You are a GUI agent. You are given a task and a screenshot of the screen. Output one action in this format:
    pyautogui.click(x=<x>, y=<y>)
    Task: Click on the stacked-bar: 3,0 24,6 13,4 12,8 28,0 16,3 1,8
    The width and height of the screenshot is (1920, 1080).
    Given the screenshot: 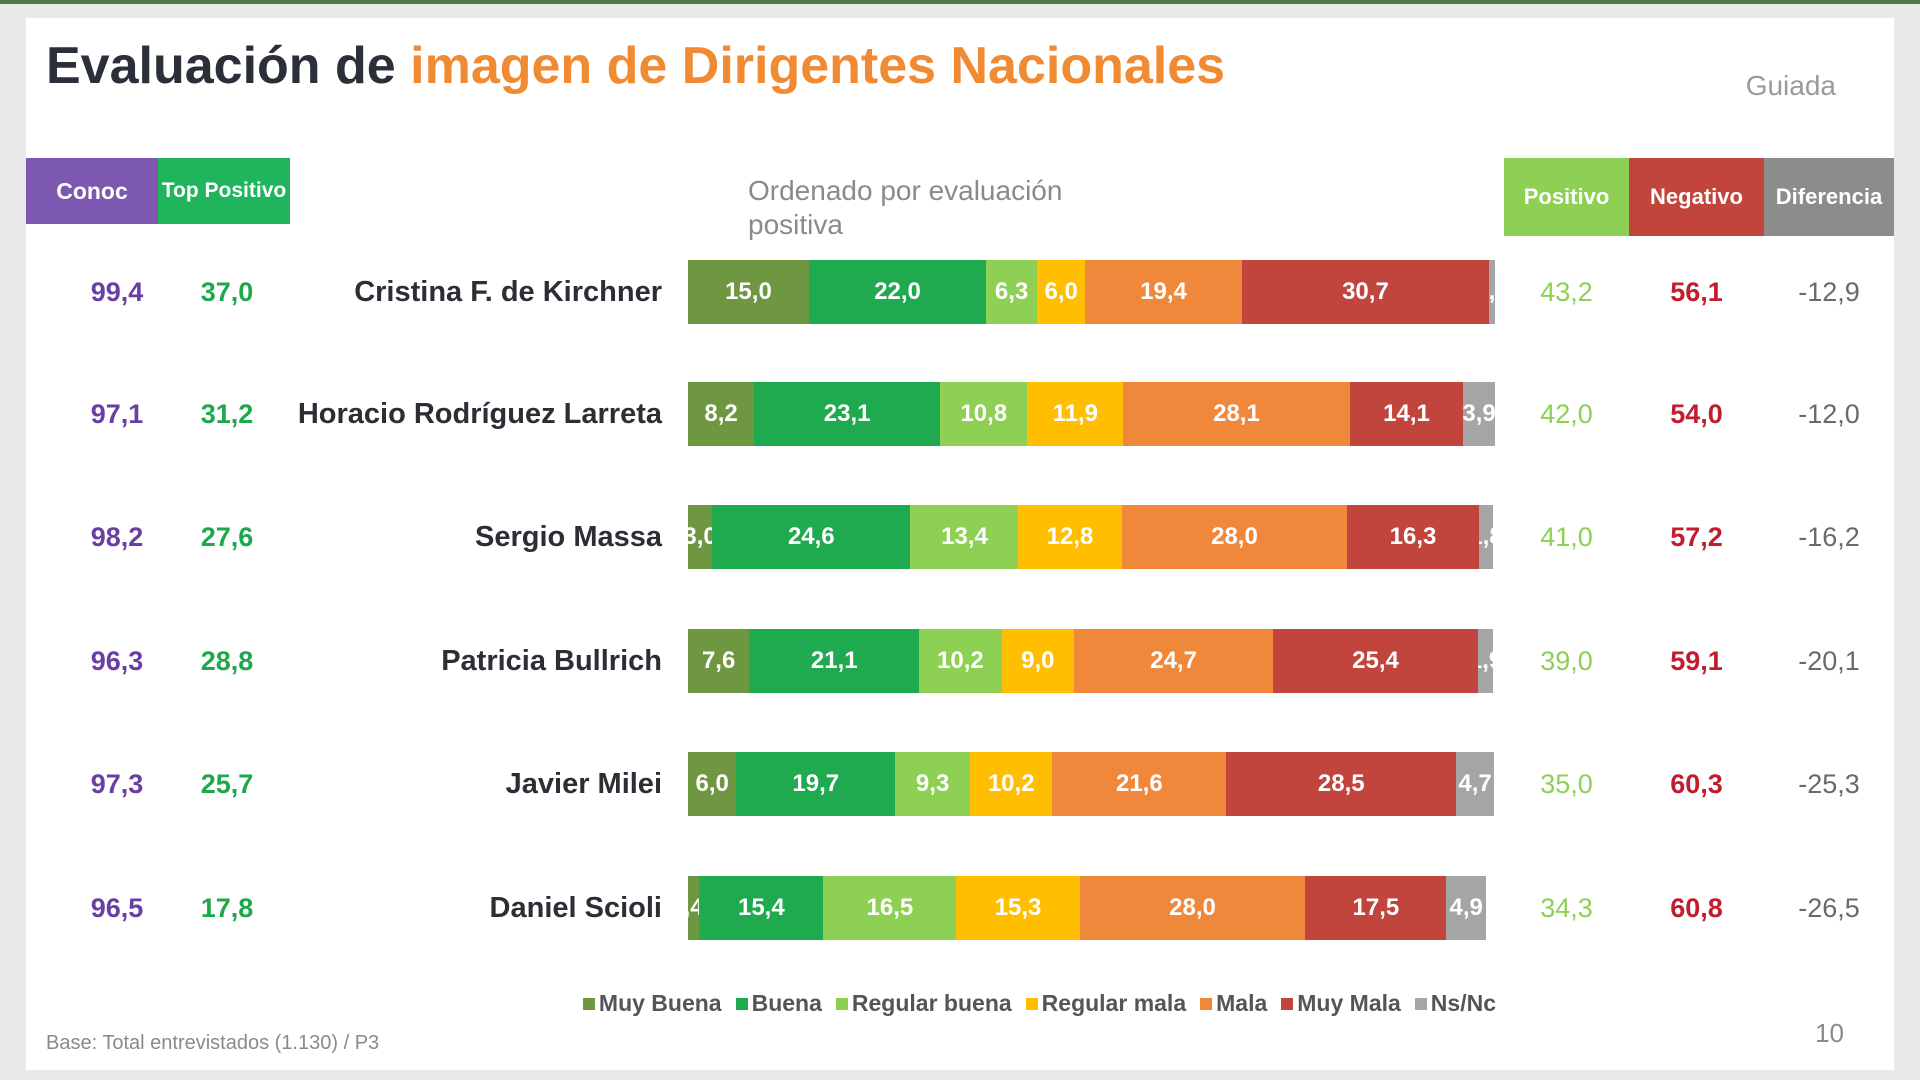 What is the action you would take?
    pyautogui.click(x=1091, y=537)
    